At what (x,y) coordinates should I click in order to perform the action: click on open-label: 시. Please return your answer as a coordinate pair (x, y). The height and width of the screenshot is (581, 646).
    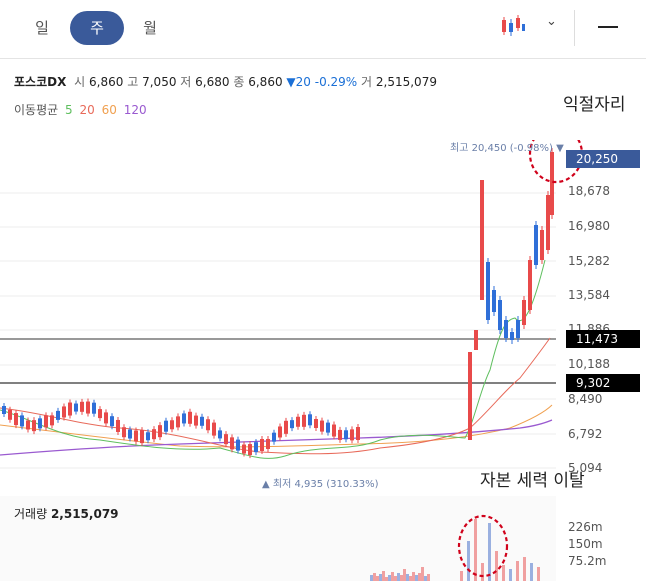
    Looking at the image, I should click on (80, 82).